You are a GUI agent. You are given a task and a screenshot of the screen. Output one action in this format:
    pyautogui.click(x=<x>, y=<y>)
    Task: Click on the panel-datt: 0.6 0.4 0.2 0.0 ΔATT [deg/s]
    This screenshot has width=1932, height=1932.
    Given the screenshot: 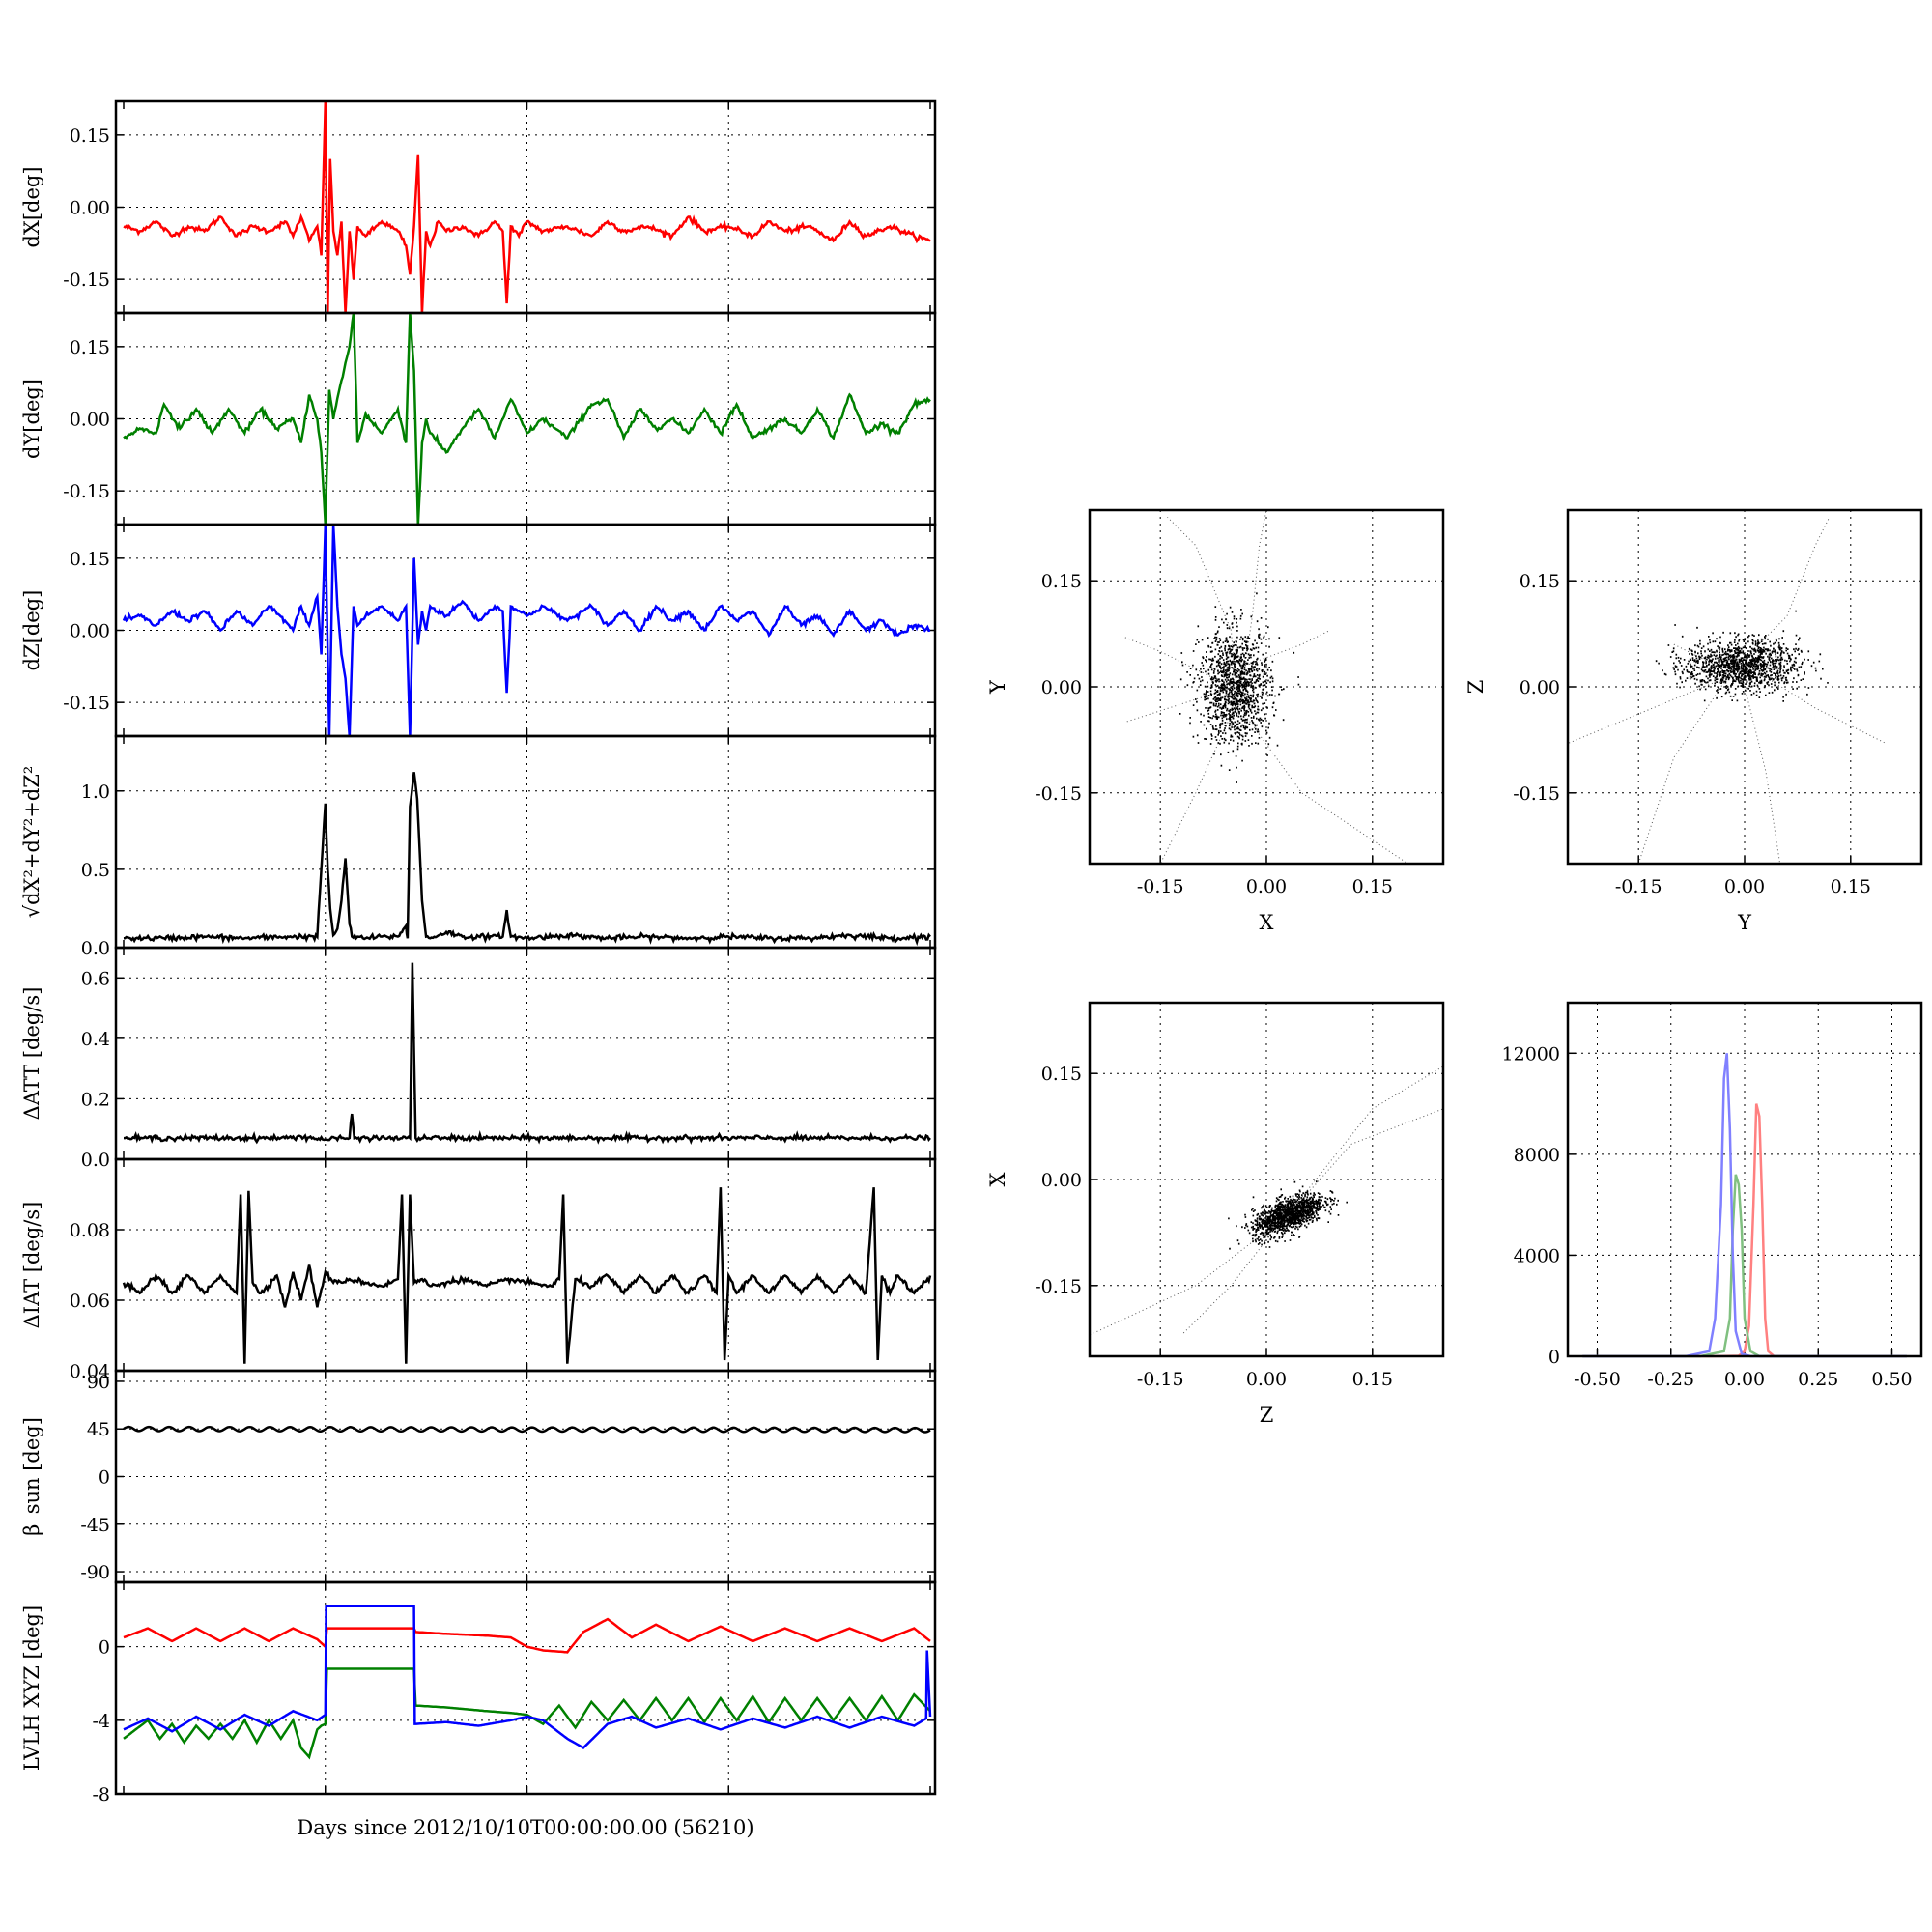 What is the action you would take?
    pyautogui.click(x=478, y=1058)
    